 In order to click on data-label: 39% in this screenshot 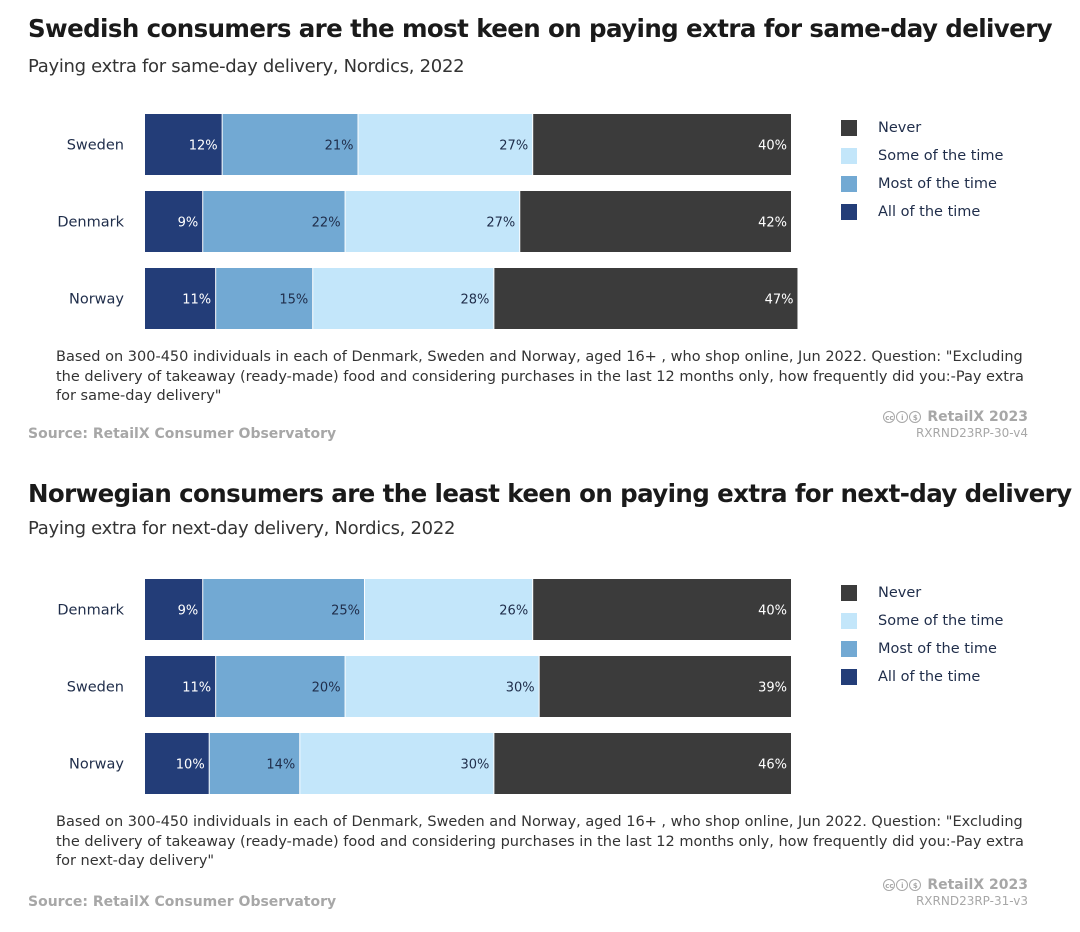, I will do `click(772, 688)`.